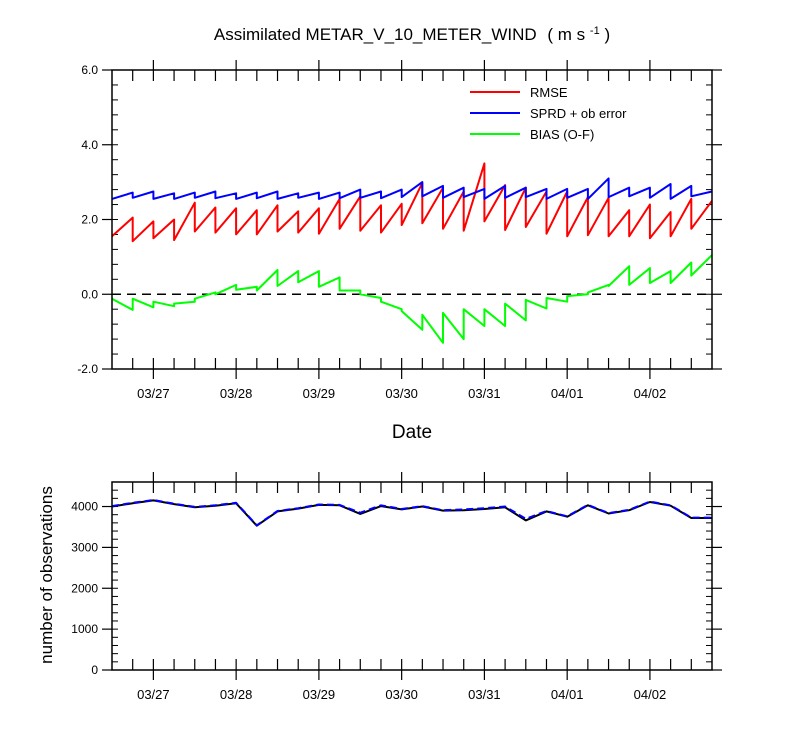  I want to click on y-tick-label: 0.0, so click(89, 294).